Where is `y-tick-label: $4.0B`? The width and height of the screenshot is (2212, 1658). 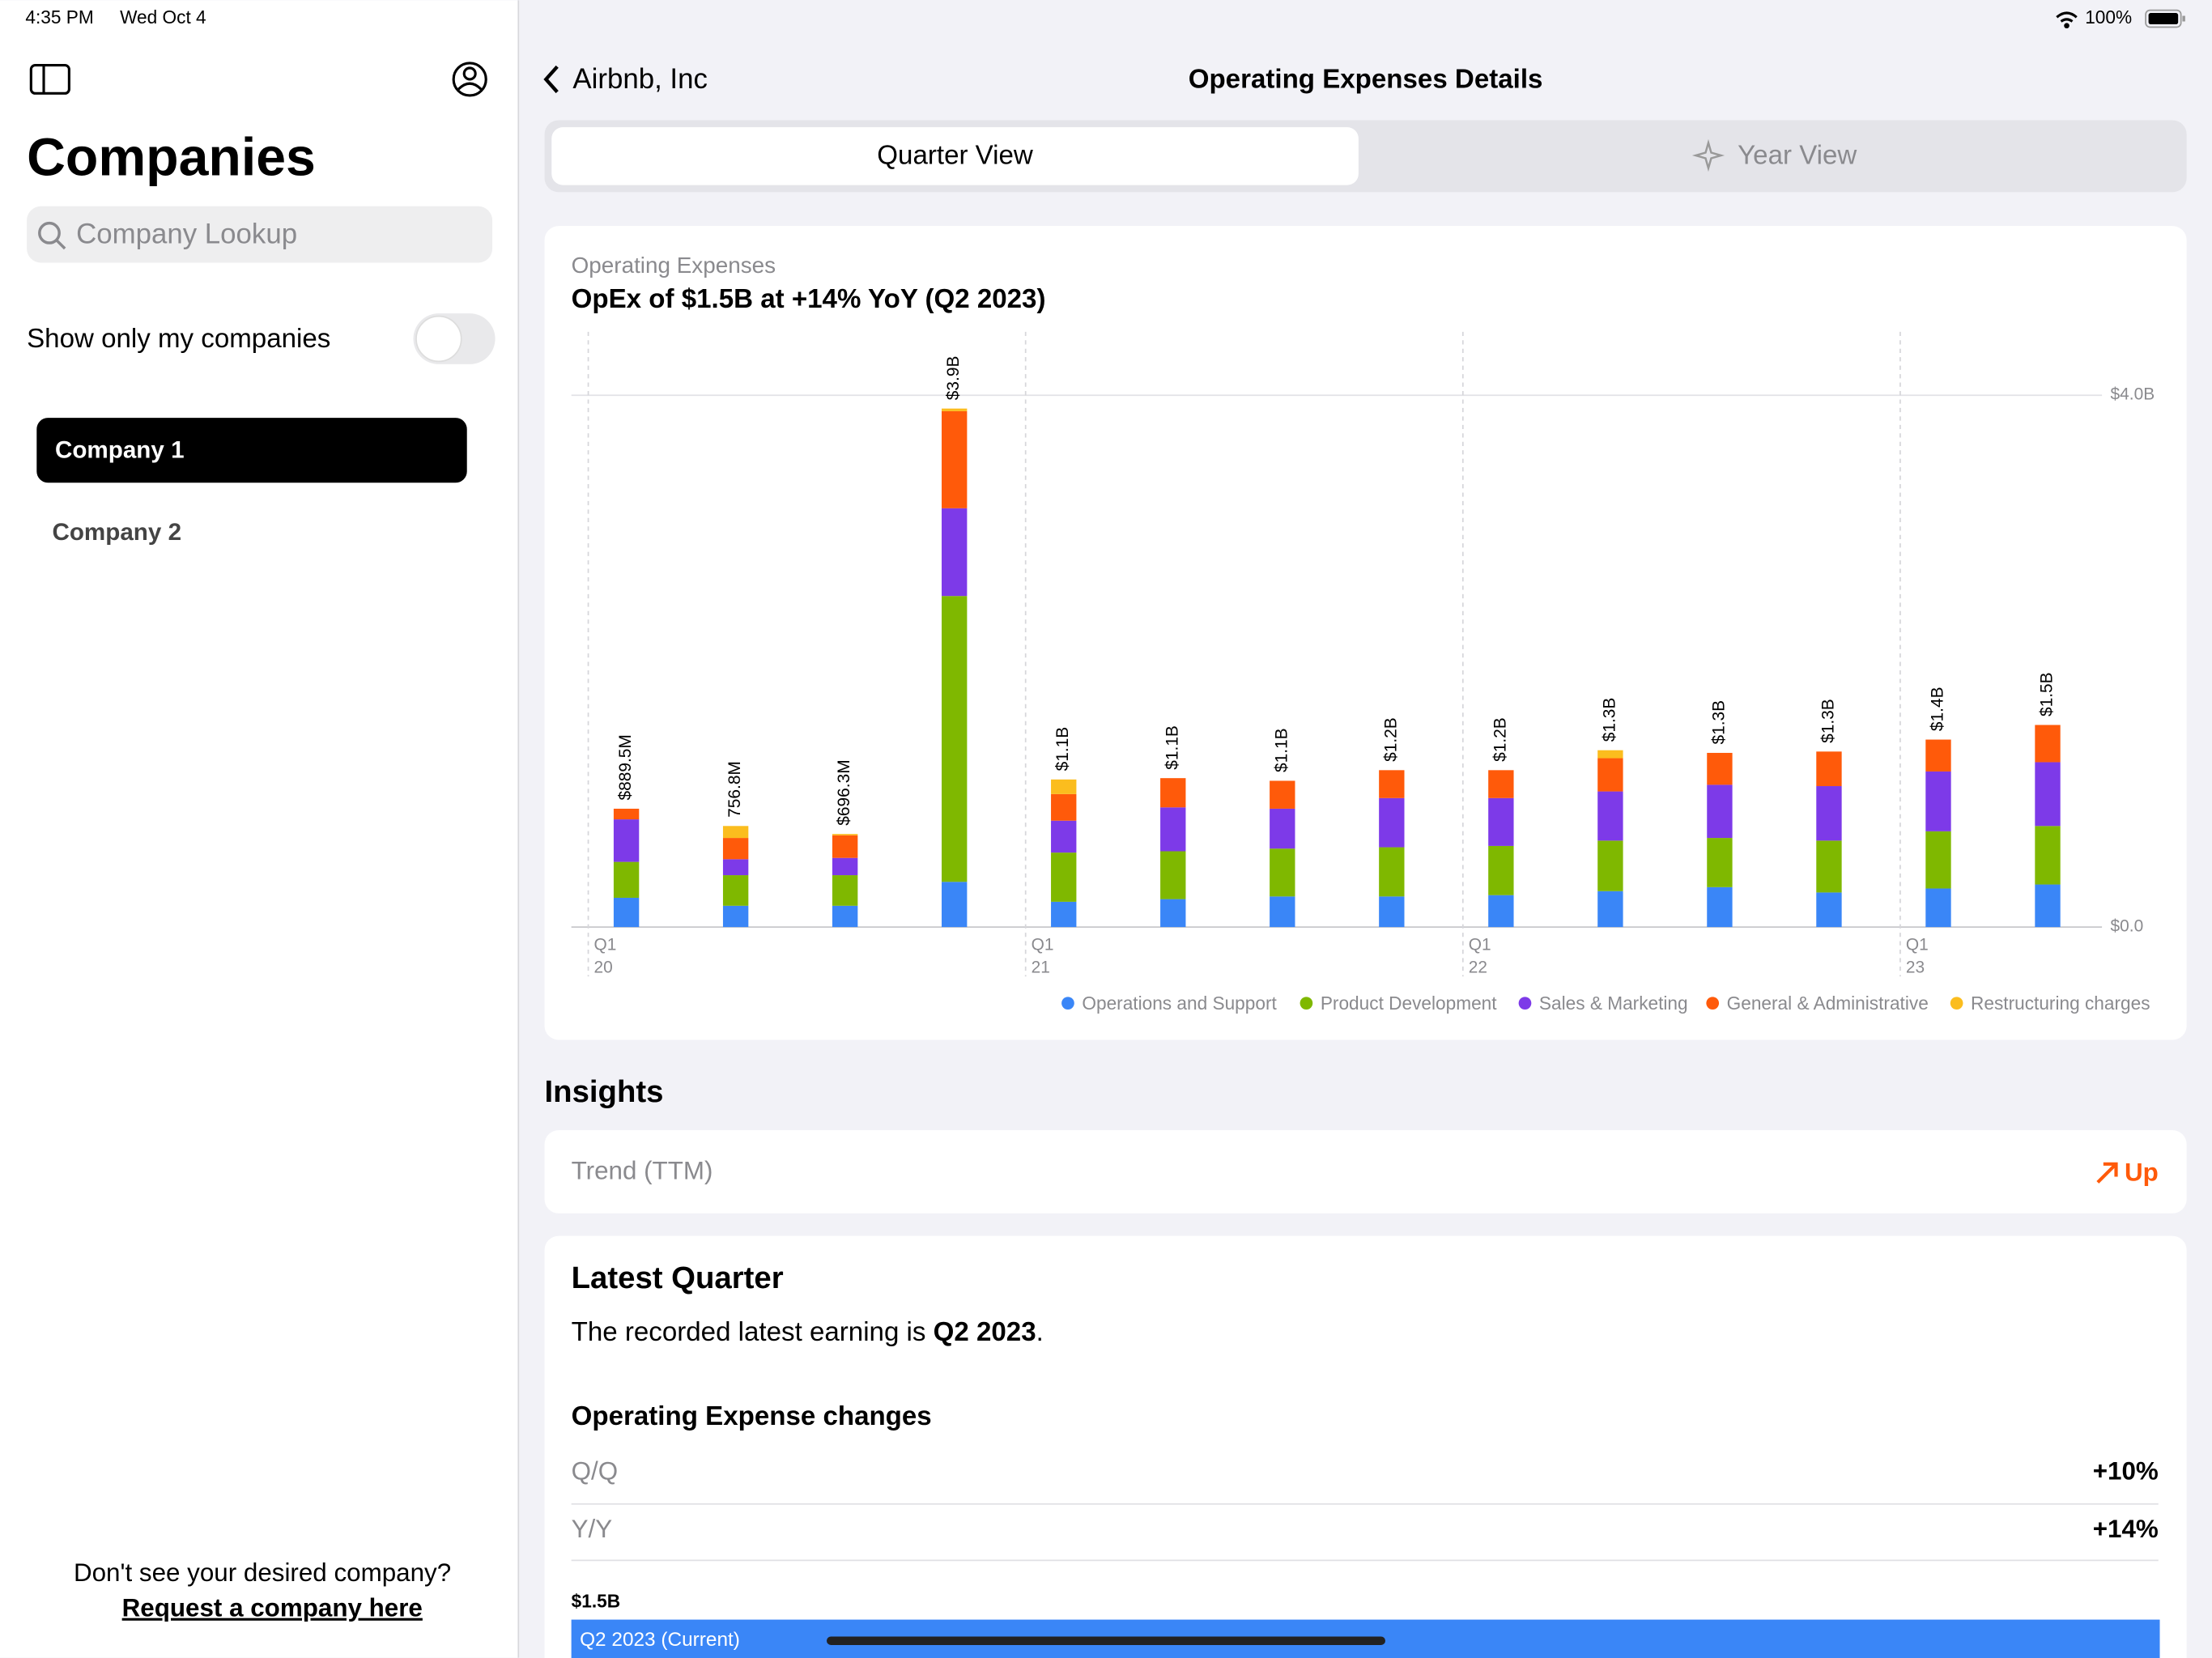
y-tick-label: $4.0B is located at coordinates (2133, 394).